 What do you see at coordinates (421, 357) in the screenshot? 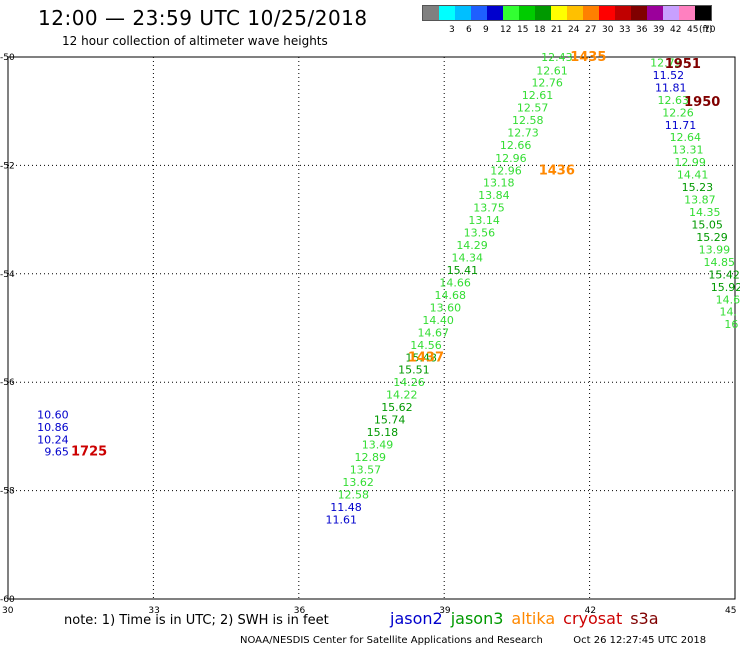
I see `wave-height-label: 15.48` at bounding box center [421, 357].